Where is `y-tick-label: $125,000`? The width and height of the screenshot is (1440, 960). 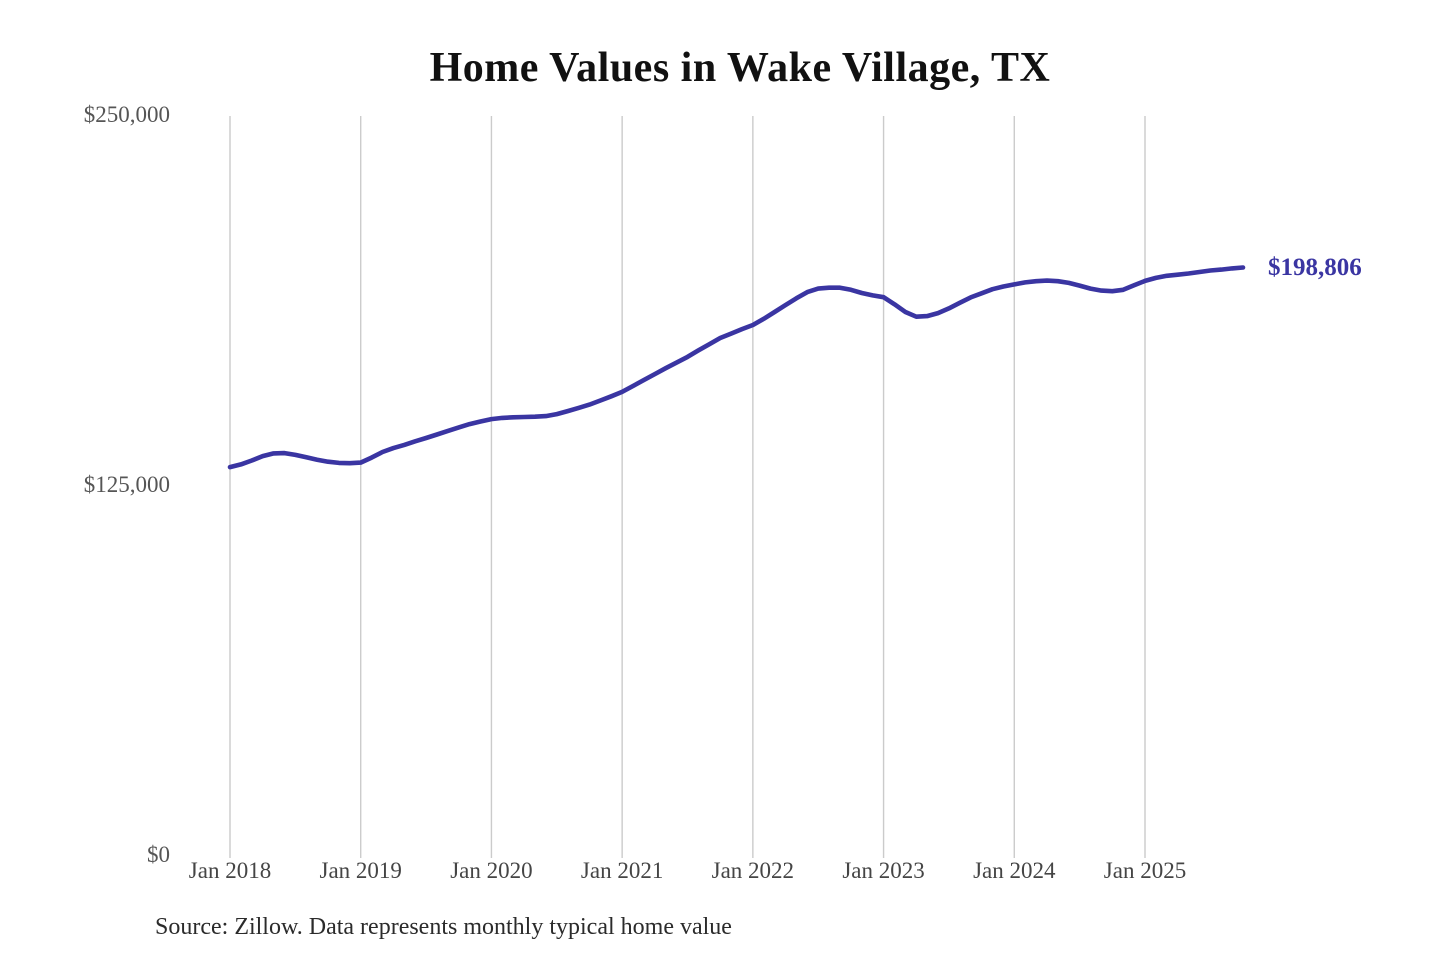 y-tick-label: $125,000 is located at coordinates (126, 484).